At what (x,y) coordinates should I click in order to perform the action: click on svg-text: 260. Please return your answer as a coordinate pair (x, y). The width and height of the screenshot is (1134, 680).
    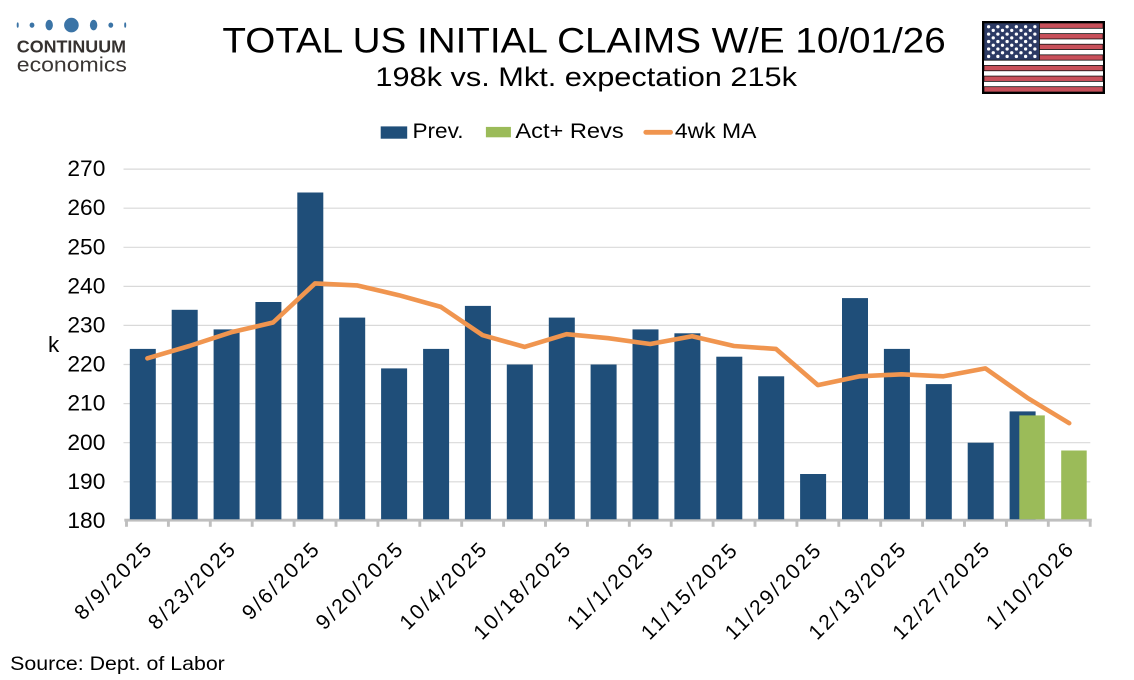
    Looking at the image, I should click on (86, 207).